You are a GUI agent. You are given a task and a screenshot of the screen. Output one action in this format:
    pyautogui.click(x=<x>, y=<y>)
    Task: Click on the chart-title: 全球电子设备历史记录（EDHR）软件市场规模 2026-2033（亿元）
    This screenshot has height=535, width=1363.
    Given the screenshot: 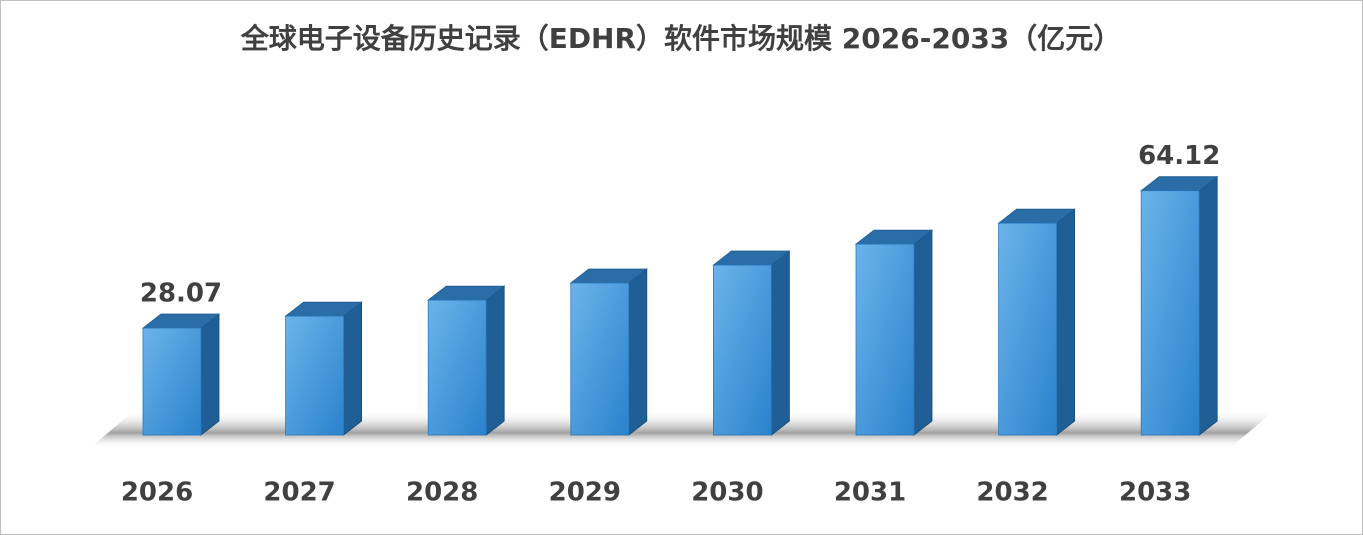 What is the action you would take?
    pyautogui.click(x=681, y=38)
    